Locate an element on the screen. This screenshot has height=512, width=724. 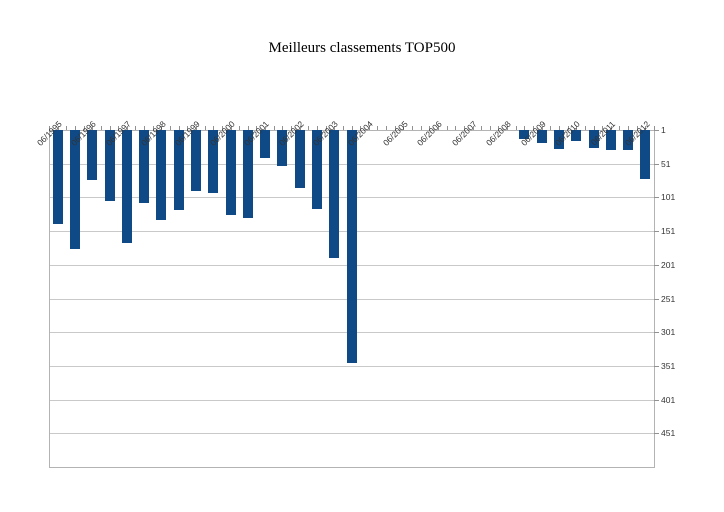
y-axis-label: 201 is located at coordinates (668, 264).